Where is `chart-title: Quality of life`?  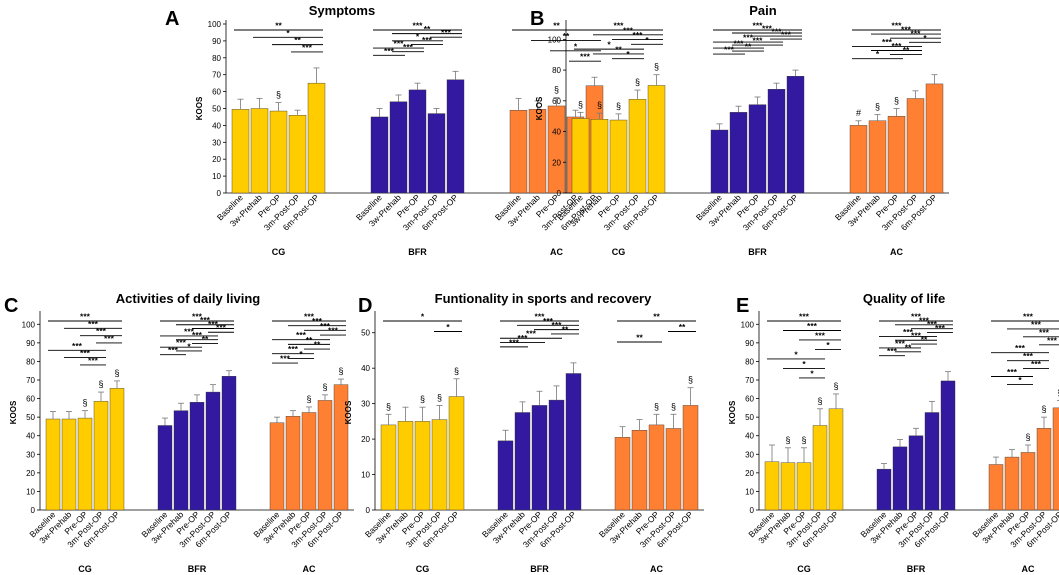 chart-title: Quality of life is located at coordinates (904, 298).